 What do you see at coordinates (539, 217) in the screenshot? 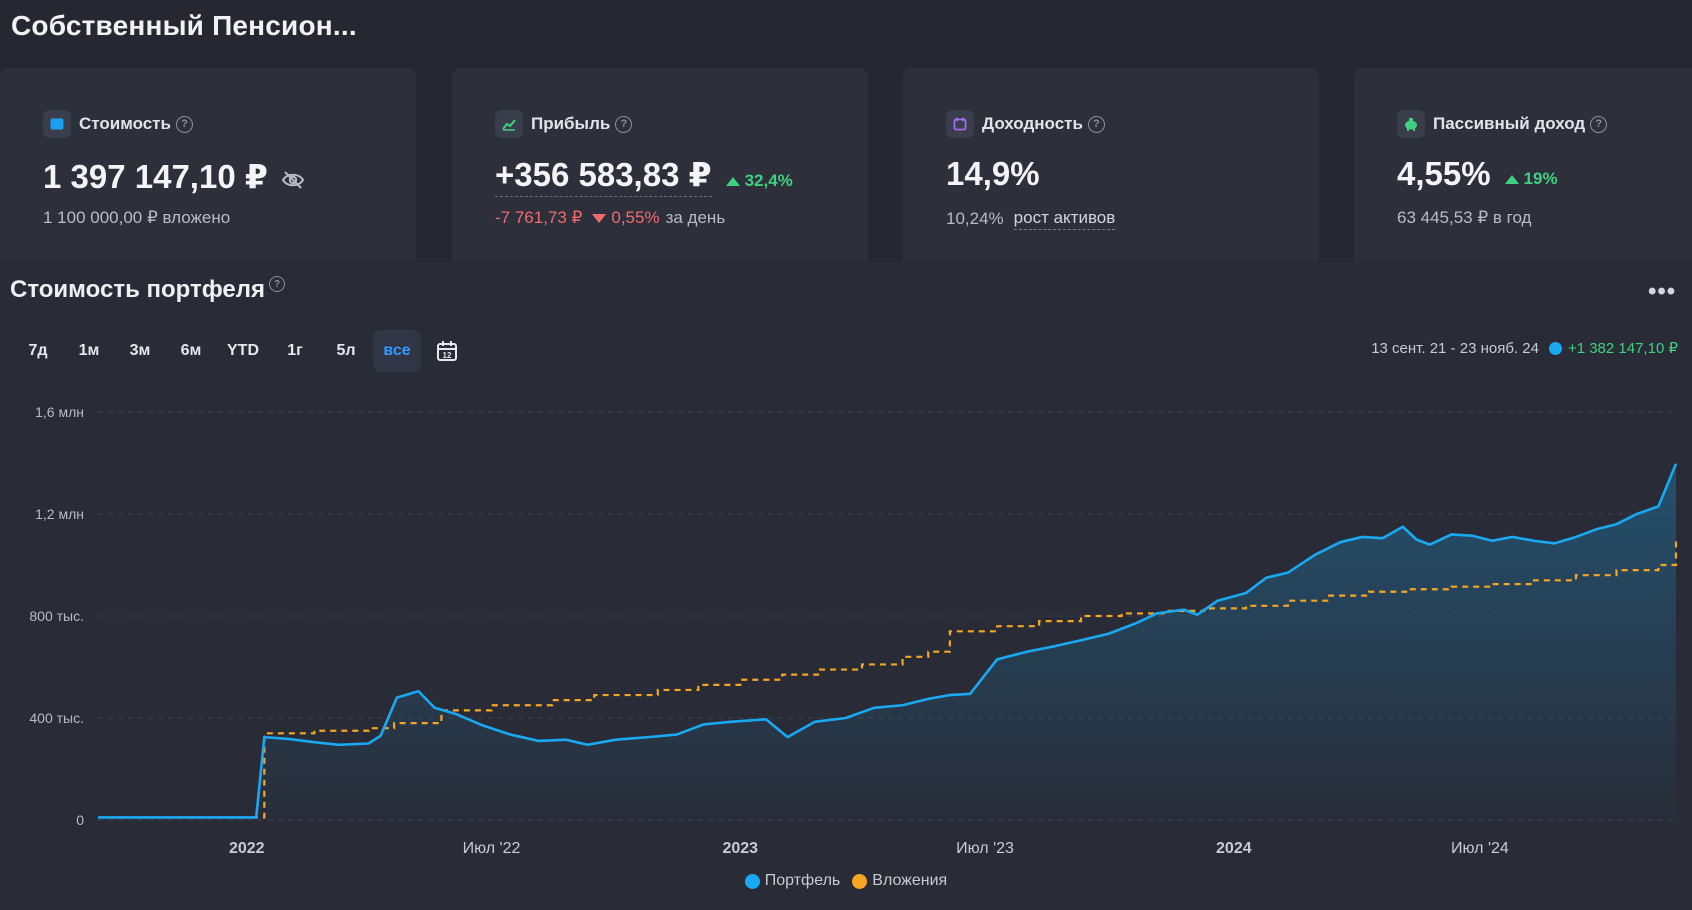
I see `day-change-amount: -7 761,73 ₽` at bounding box center [539, 217].